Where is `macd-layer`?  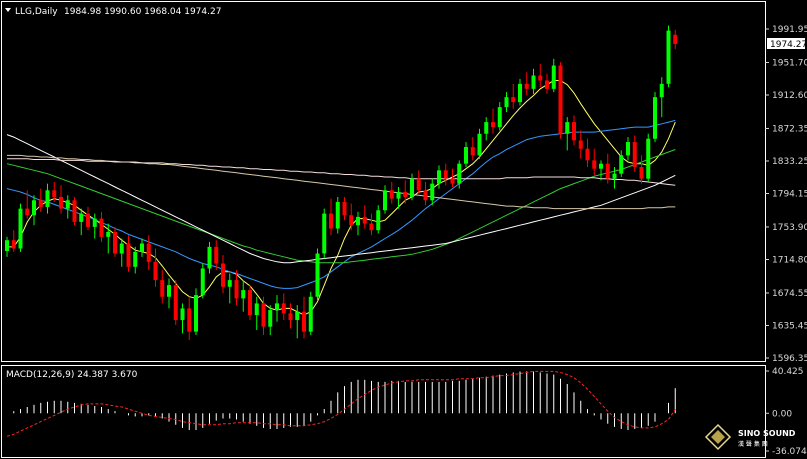 macd-layer is located at coordinates (341, 403).